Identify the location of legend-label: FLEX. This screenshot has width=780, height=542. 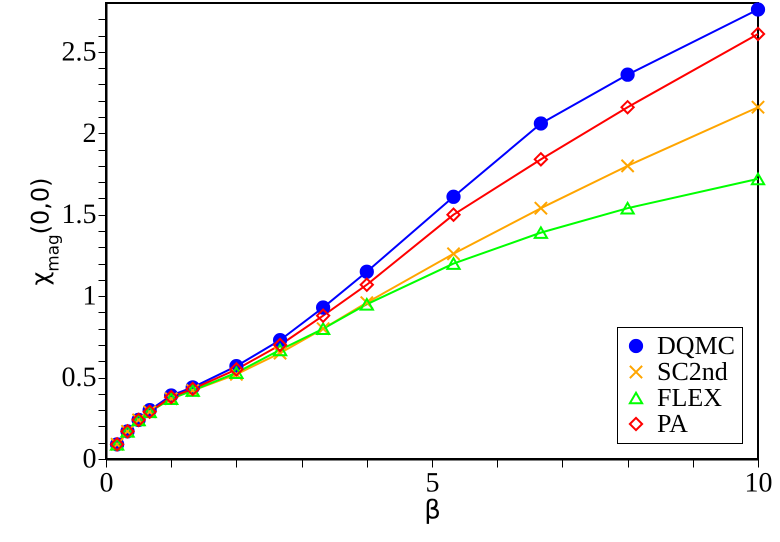
(689, 397).